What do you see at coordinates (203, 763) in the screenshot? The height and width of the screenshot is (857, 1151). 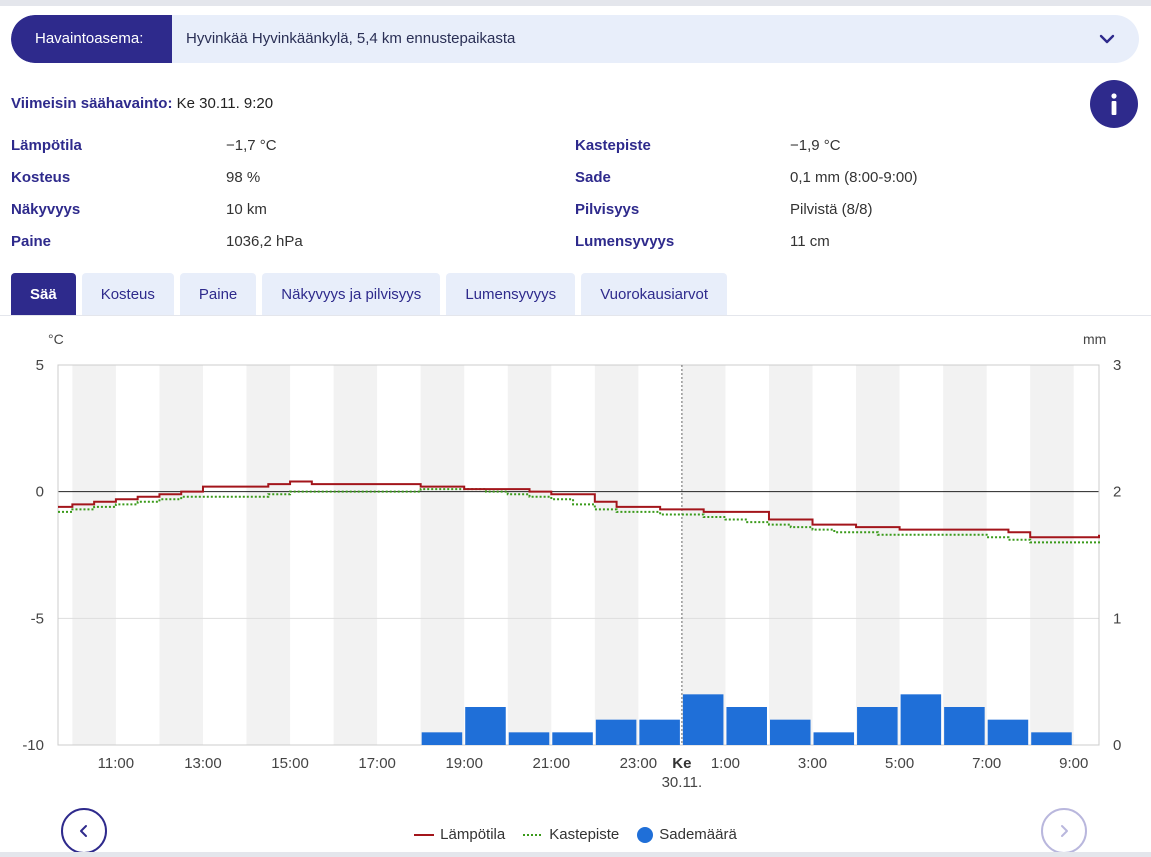 I see `x-tick-label: 13:00` at bounding box center [203, 763].